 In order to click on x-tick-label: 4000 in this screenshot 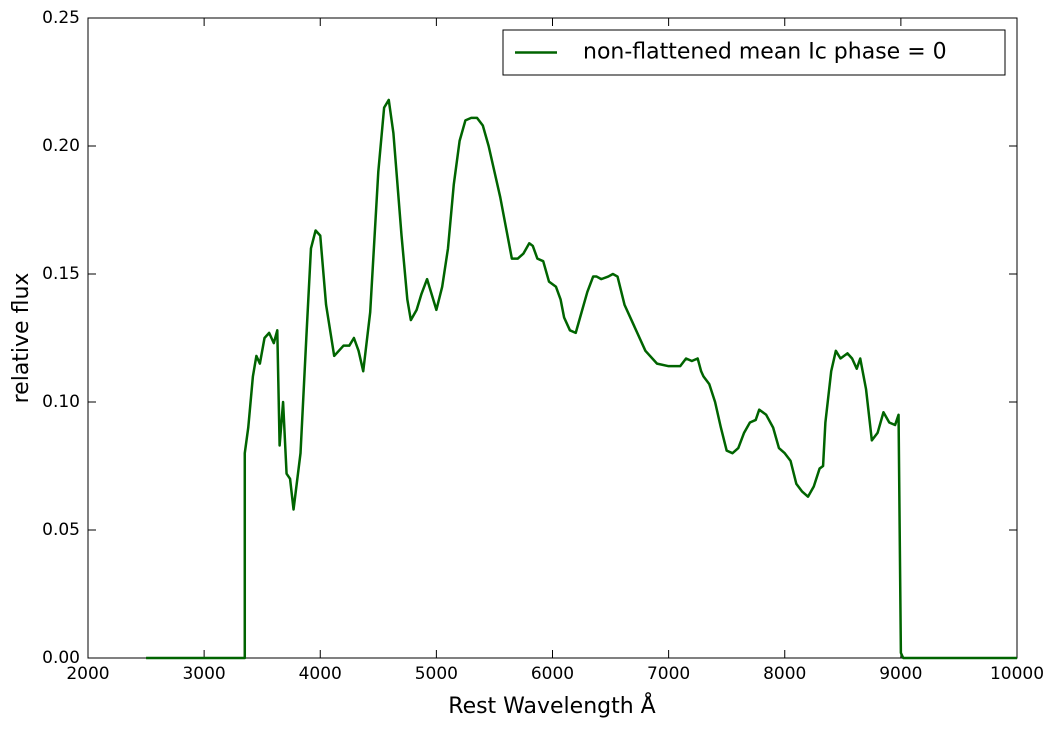, I will do `click(320, 674)`.